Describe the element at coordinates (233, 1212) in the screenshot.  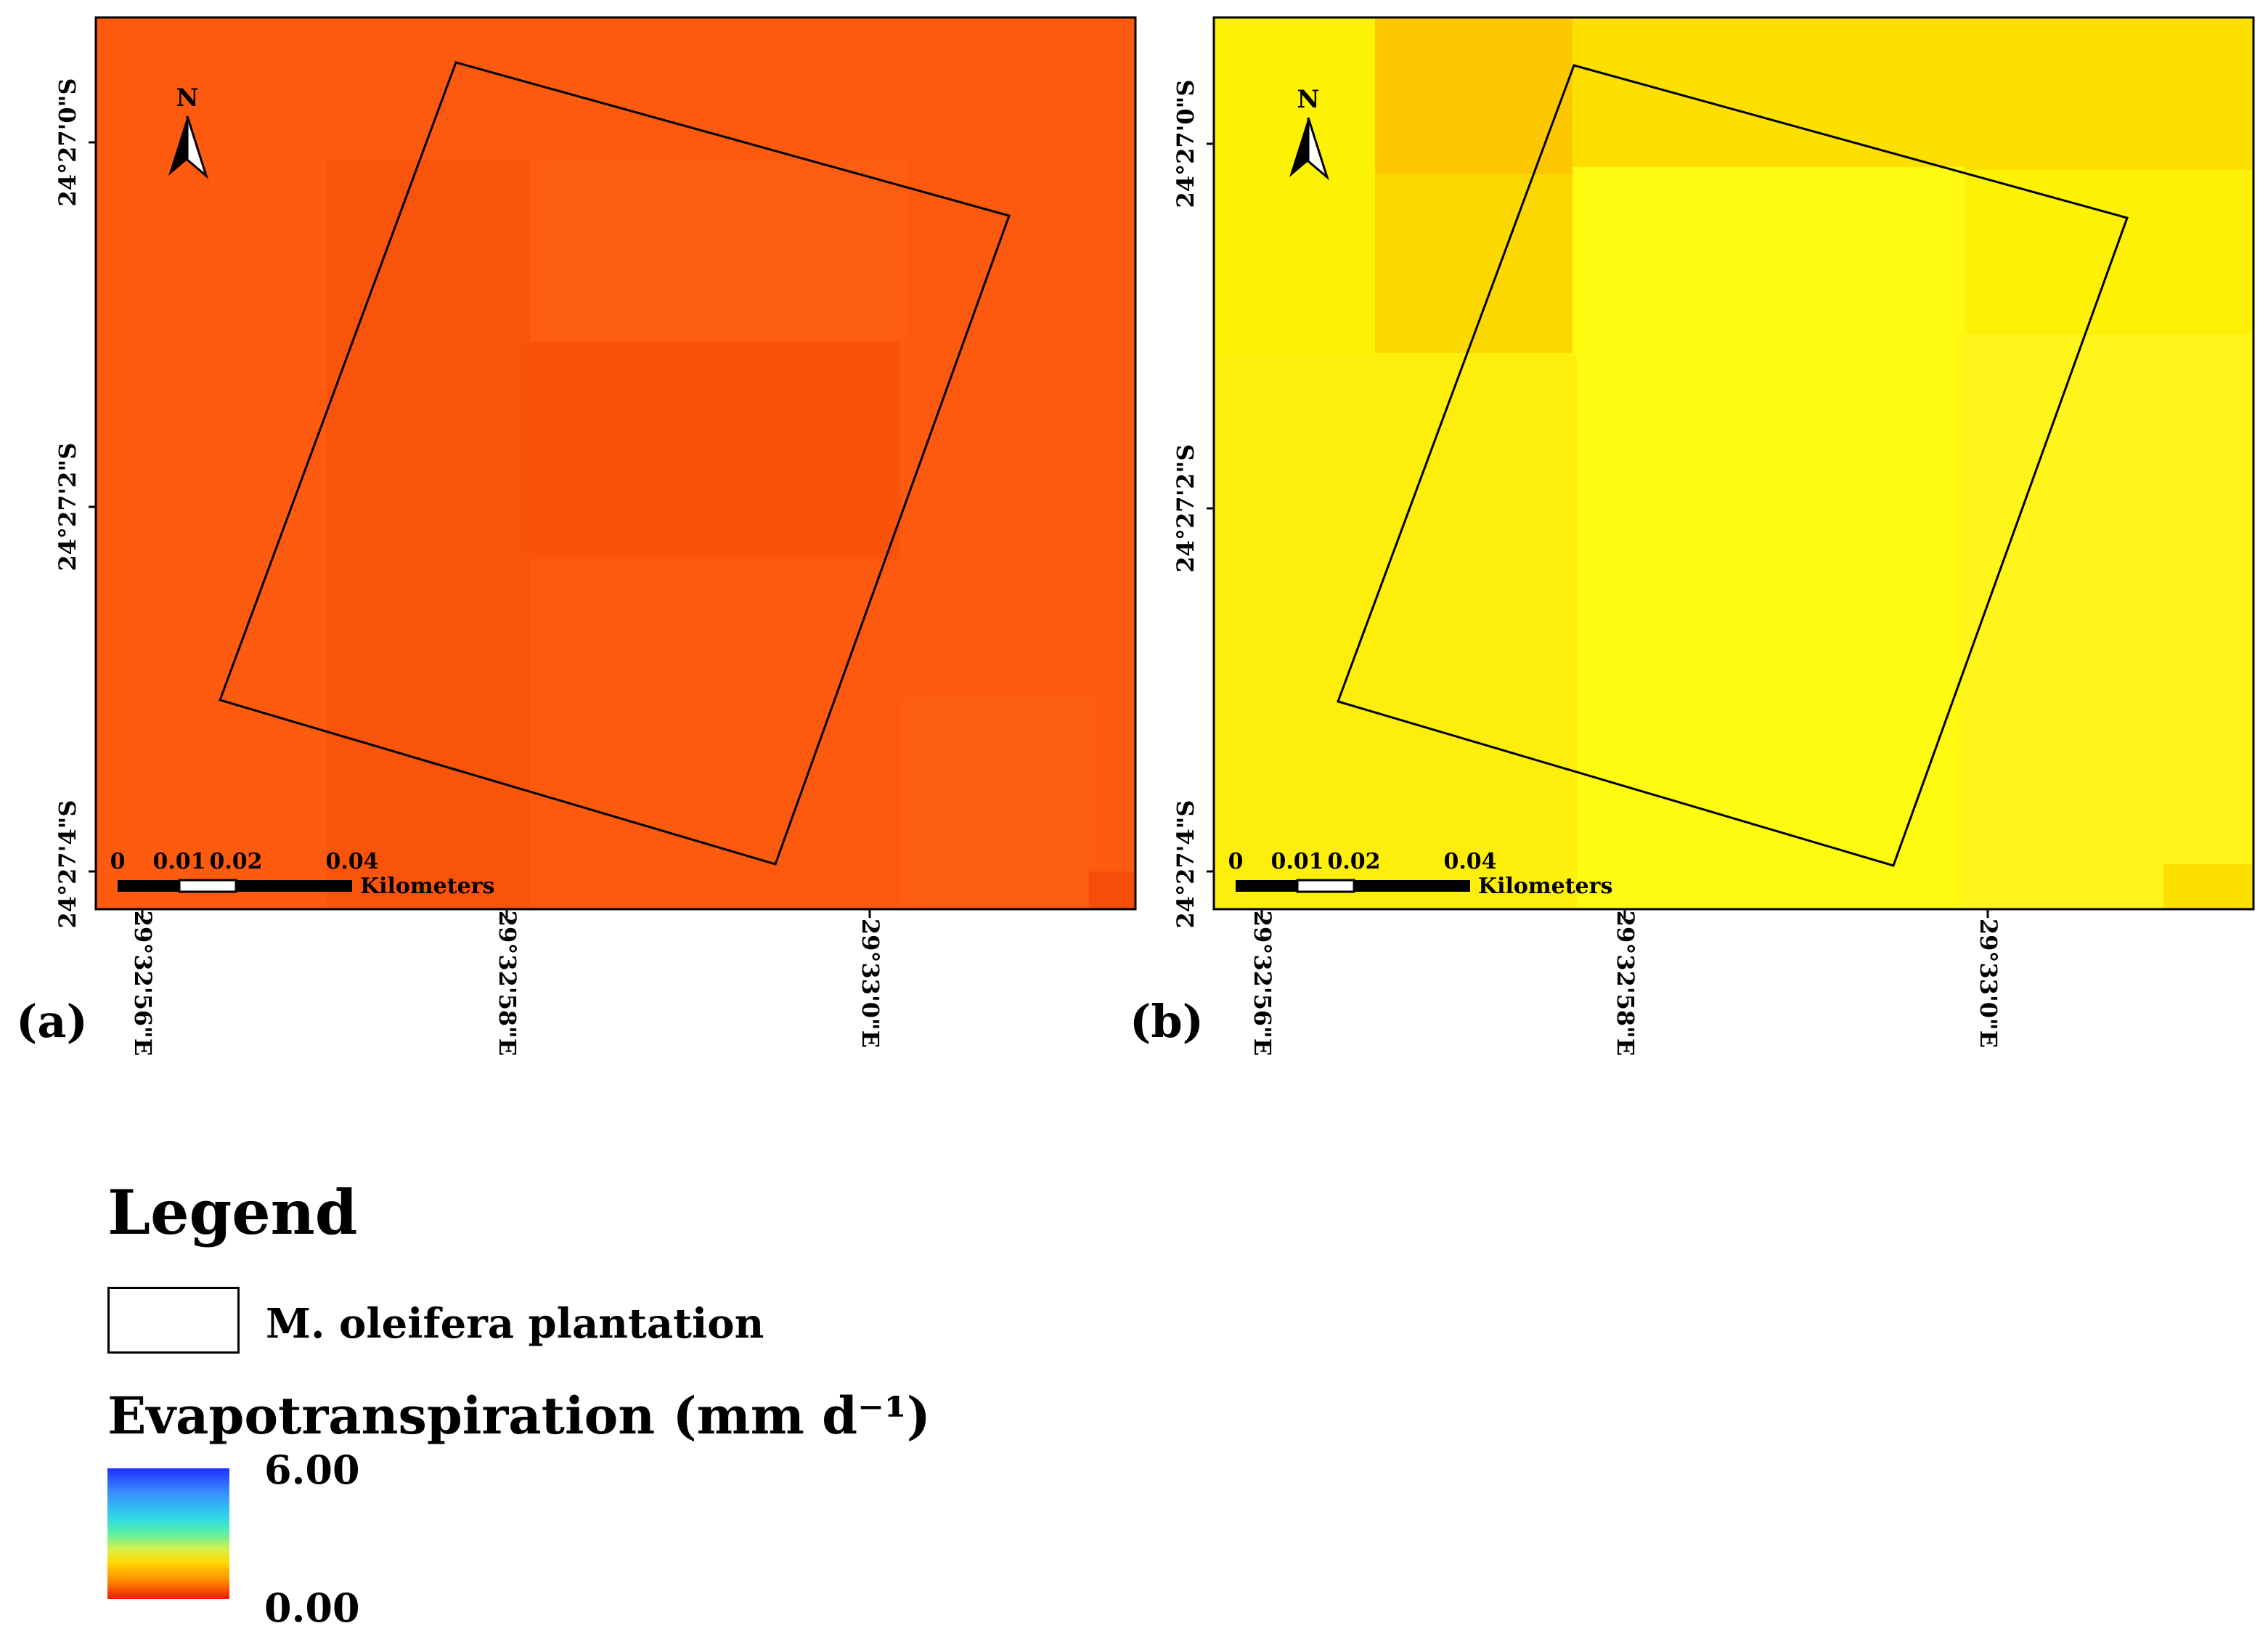
I see `legend-title: Legend` at that location.